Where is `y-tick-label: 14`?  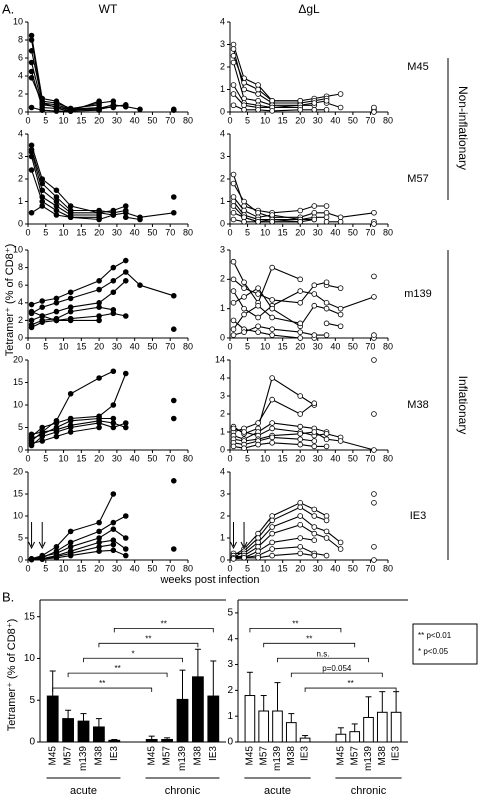 y-tick-label: 14 is located at coordinates (220, 359).